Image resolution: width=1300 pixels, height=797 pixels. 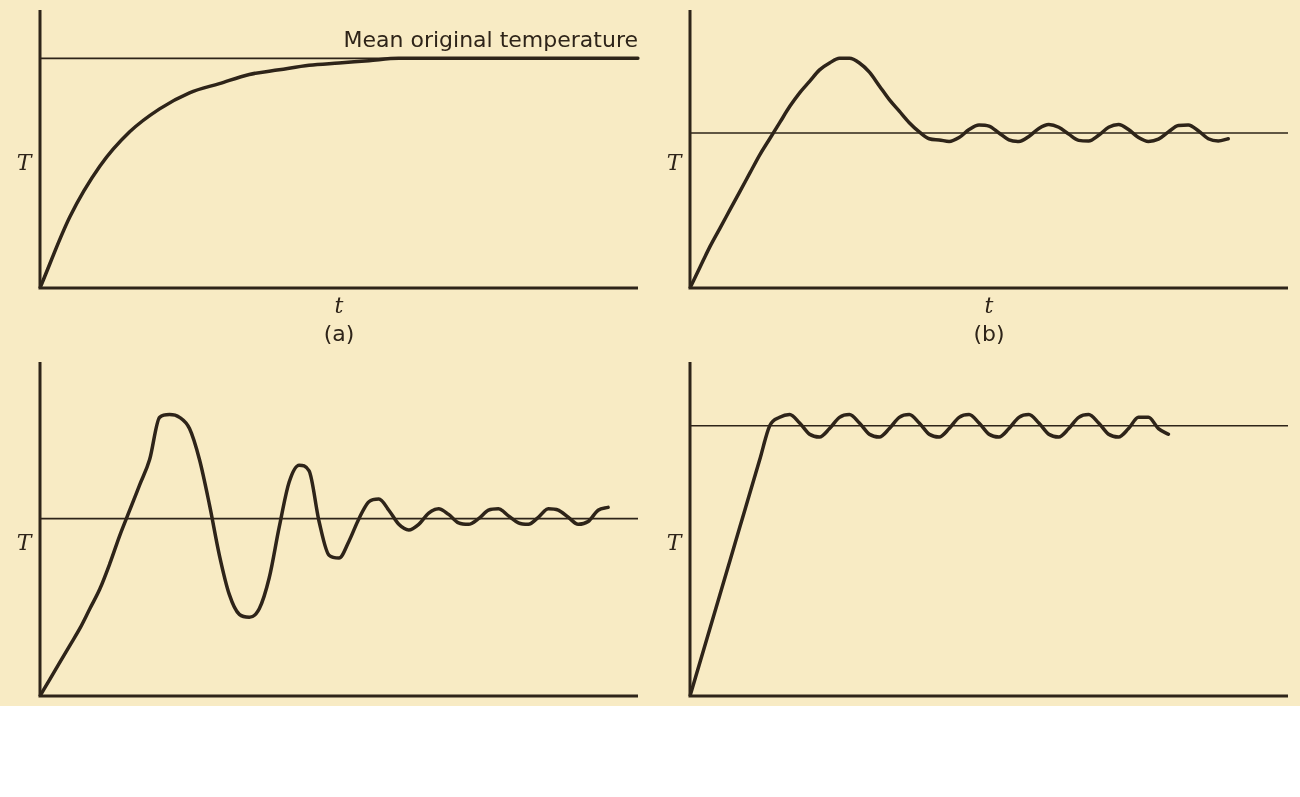 I want to click on ref-line-label: Mean original temperature, so click(x=490, y=40).